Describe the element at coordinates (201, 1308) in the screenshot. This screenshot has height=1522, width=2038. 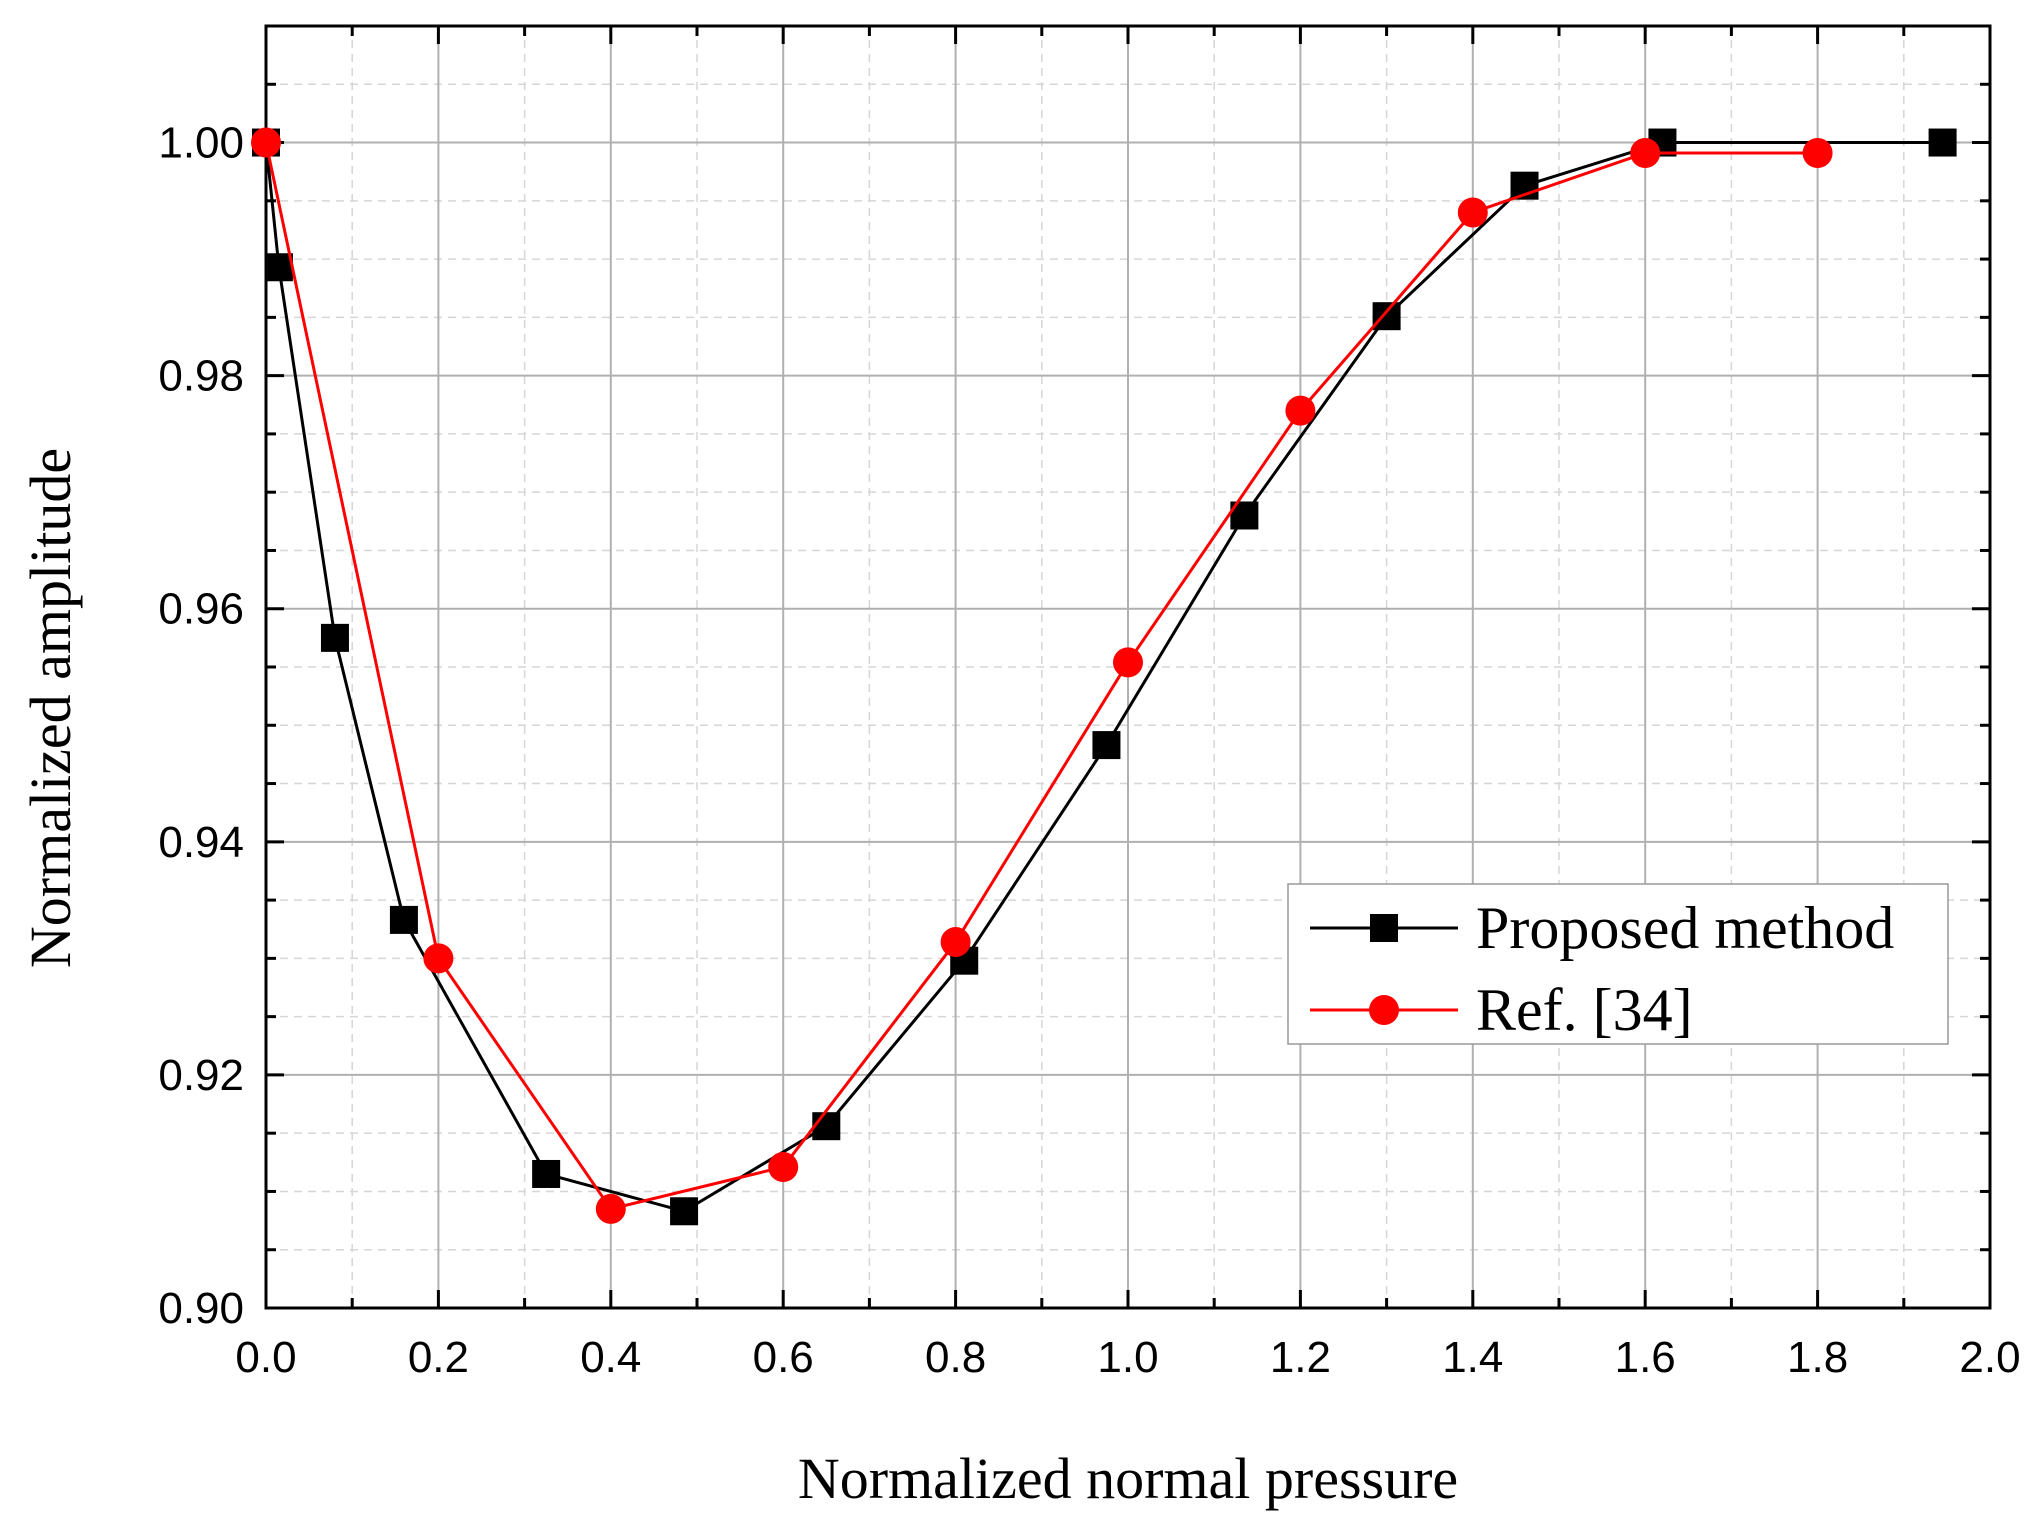
I see `y-tick-label: 0.90` at that location.